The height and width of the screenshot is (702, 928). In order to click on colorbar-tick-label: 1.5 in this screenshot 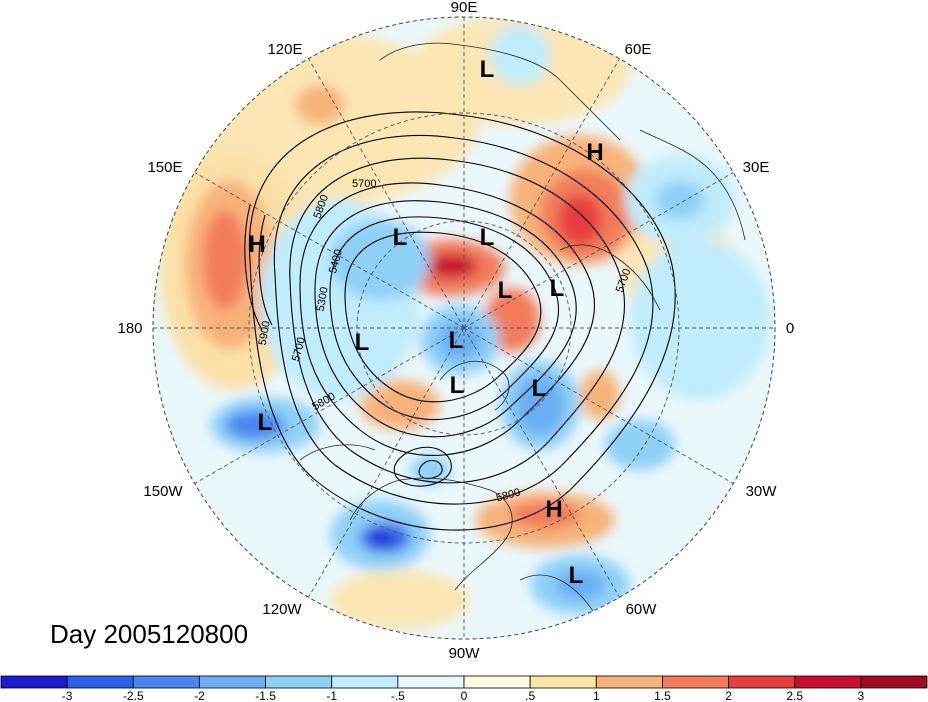, I will do `click(662, 695)`.